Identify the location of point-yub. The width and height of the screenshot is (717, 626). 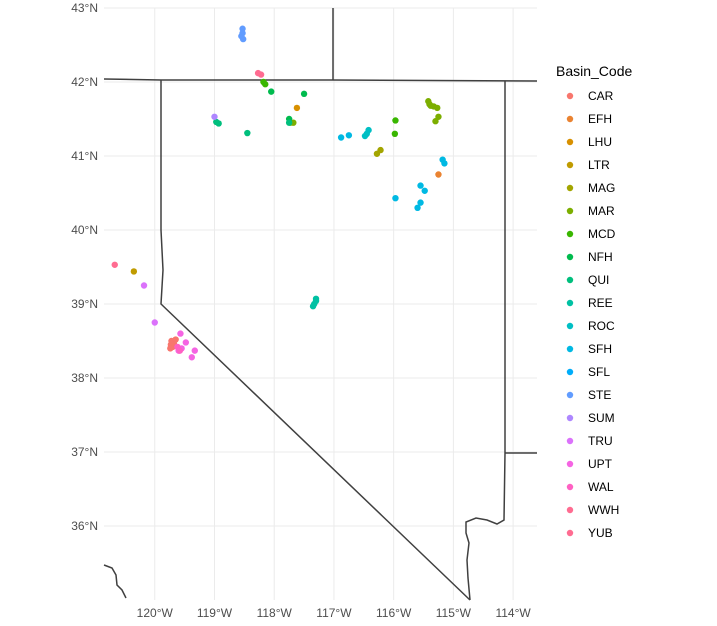
(114, 264).